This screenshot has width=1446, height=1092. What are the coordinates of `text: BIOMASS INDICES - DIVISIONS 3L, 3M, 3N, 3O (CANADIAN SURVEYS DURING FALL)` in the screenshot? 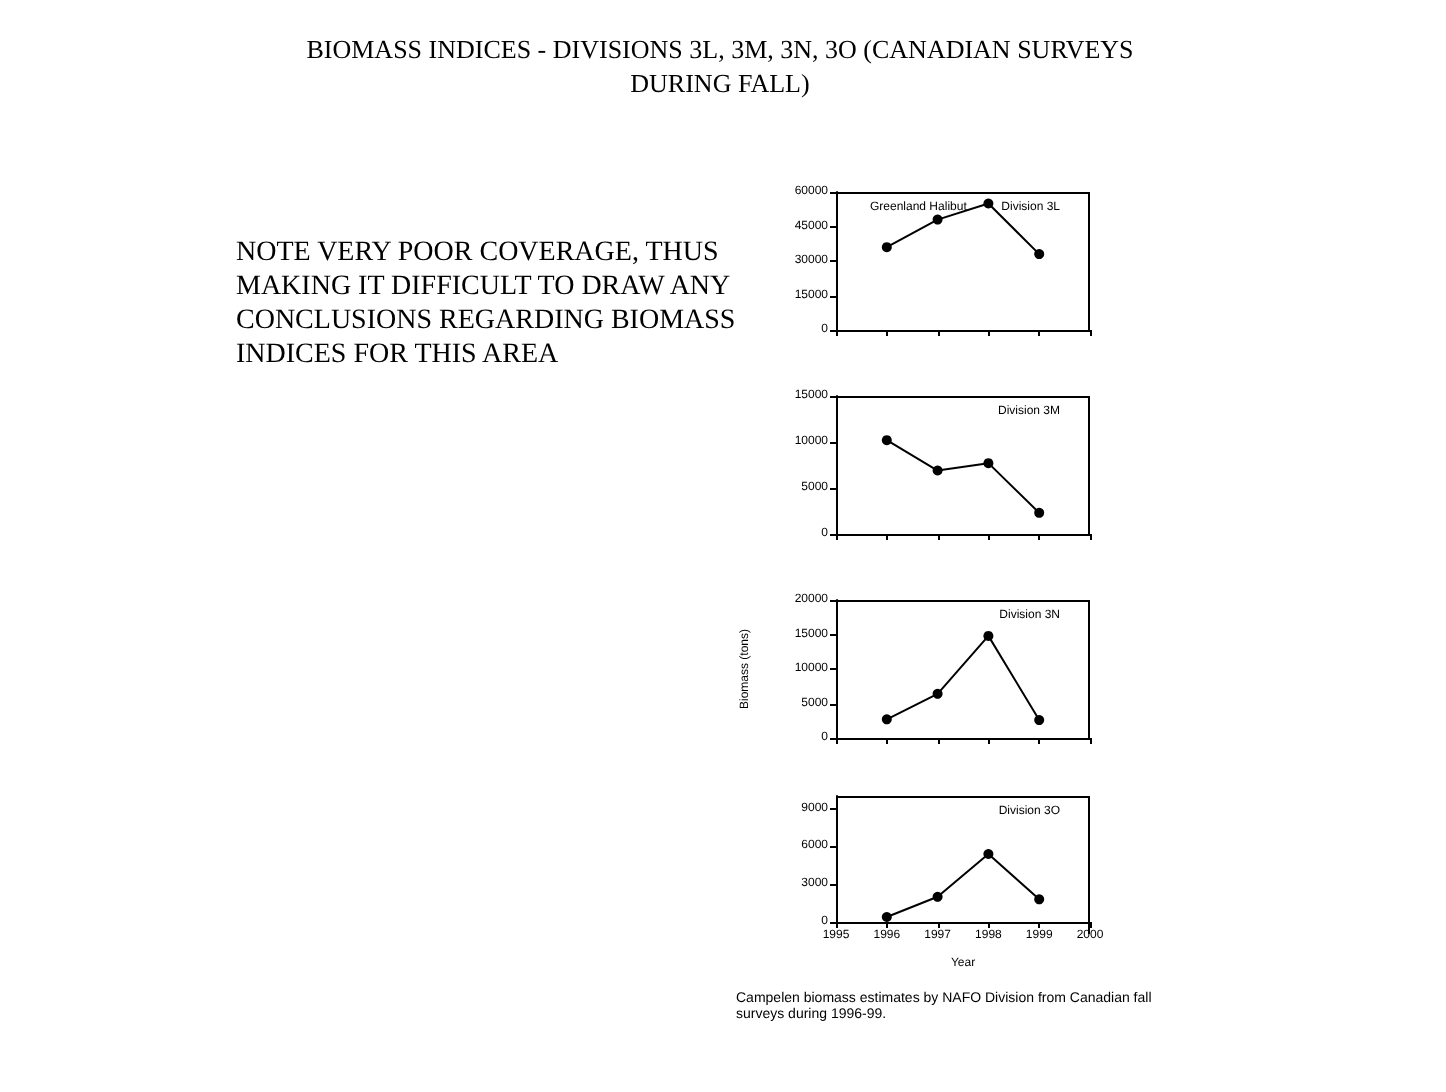 It's located at (720, 66).